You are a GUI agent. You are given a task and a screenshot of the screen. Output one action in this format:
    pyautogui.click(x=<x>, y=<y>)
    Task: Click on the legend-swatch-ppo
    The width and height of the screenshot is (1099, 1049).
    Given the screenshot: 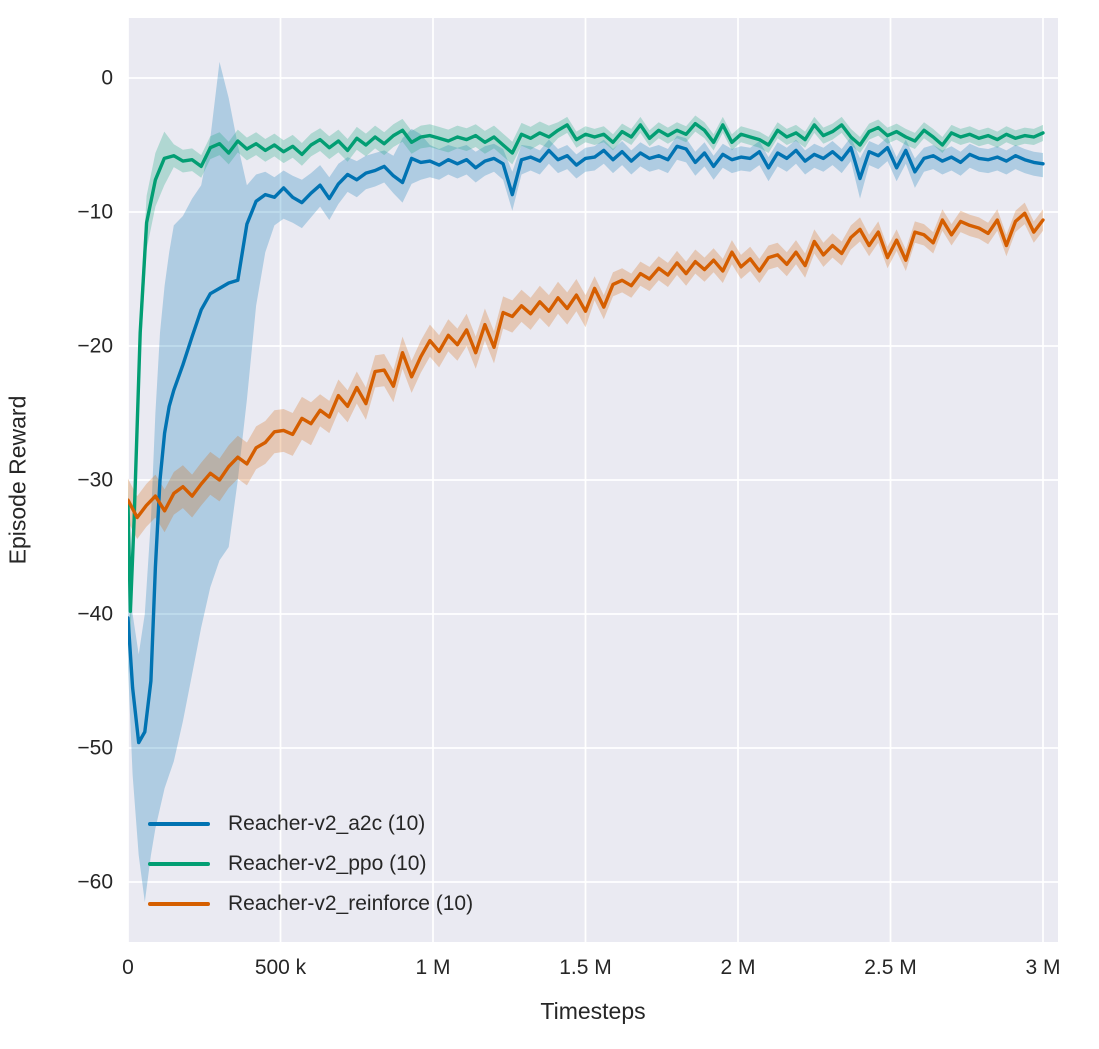 What is the action you would take?
    pyautogui.click(x=179, y=864)
    